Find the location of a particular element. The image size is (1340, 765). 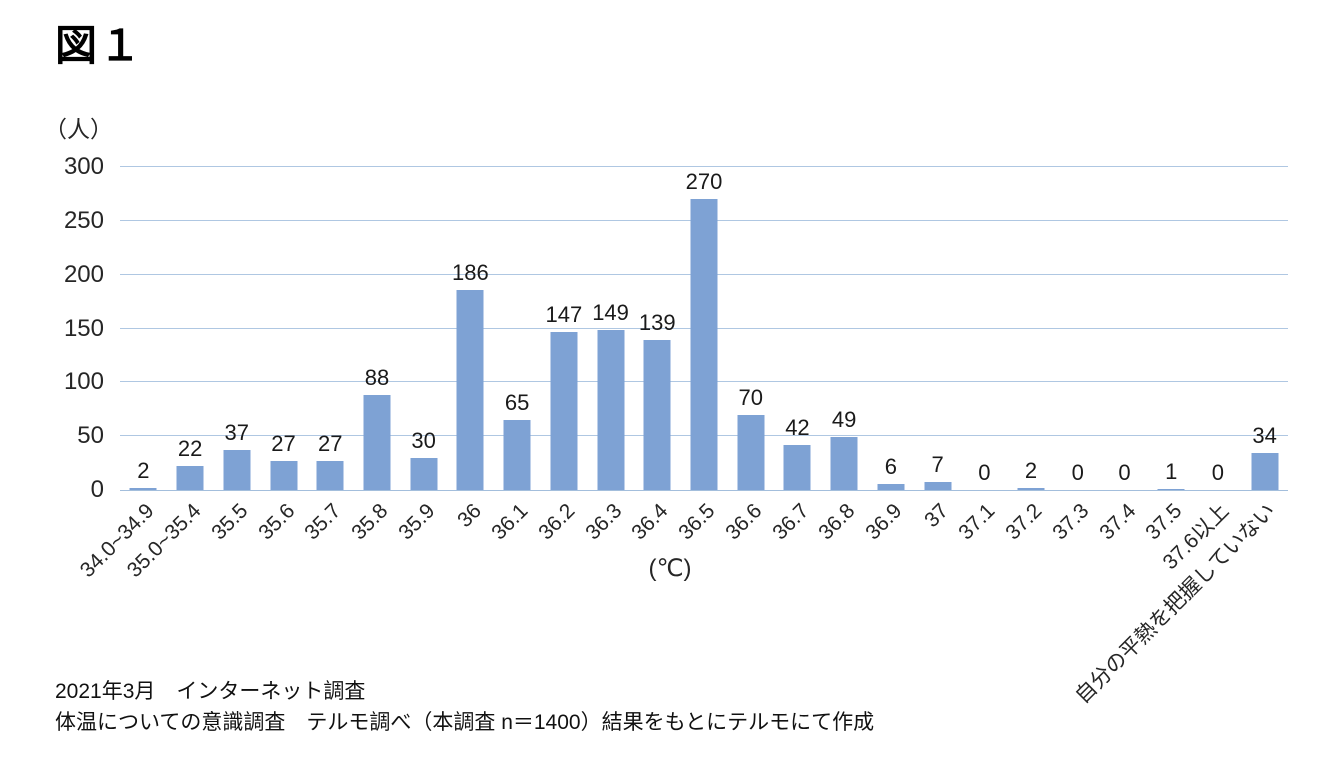

category-slot: 139 36.4 is located at coordinates (654, 356).